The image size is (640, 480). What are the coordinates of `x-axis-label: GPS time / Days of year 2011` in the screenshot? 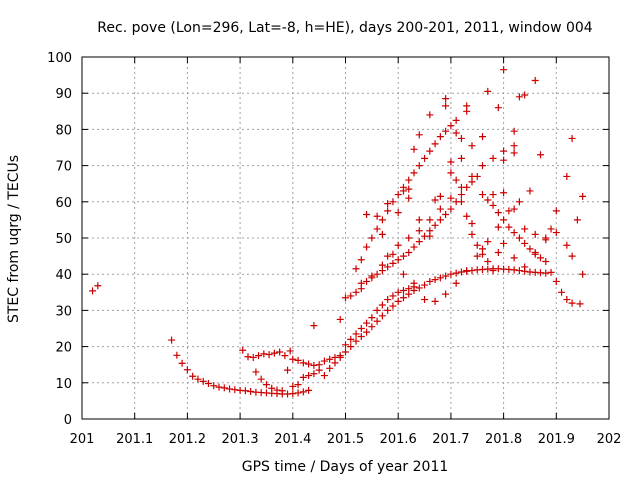 It's located at (345, 467).